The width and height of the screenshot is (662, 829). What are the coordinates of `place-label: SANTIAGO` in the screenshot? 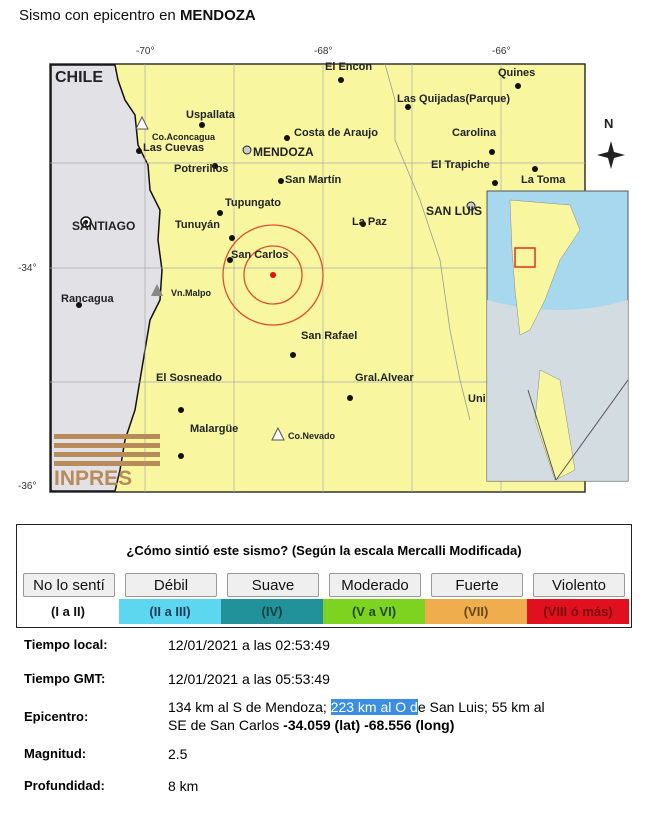 It's located at (104, 226).